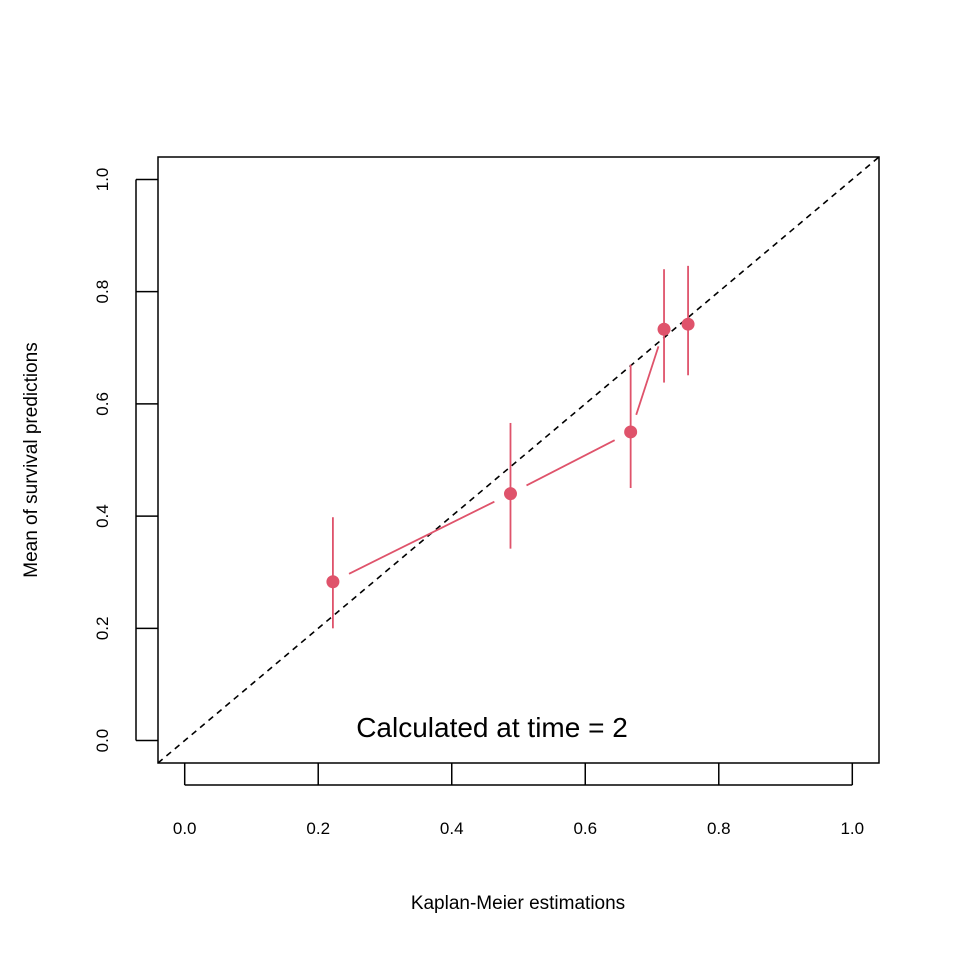 Image resolution: width=960 pixels, height=960 pixels. Describe the element at coordinates (102, 629) in the screenshot. I see `y-tick-label: 0.2` at that location.